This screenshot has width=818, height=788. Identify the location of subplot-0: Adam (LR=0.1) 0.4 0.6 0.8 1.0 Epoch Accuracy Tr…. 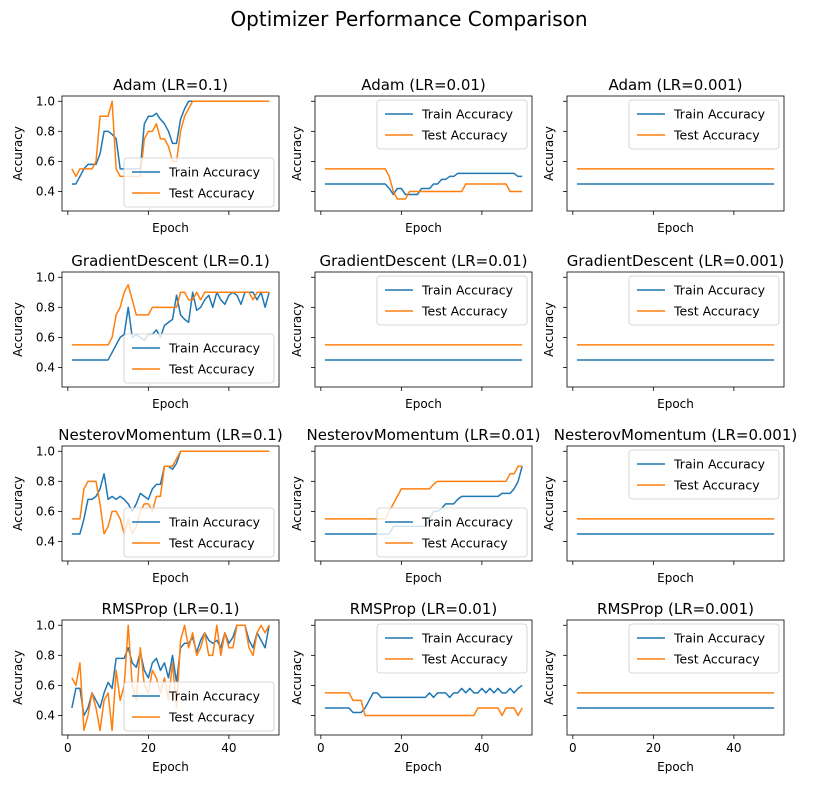
(145, 155).